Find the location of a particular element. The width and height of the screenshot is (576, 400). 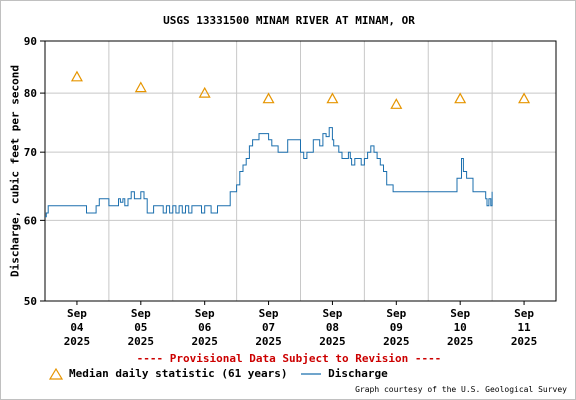

line-icon is located at coordinates (311, 373).